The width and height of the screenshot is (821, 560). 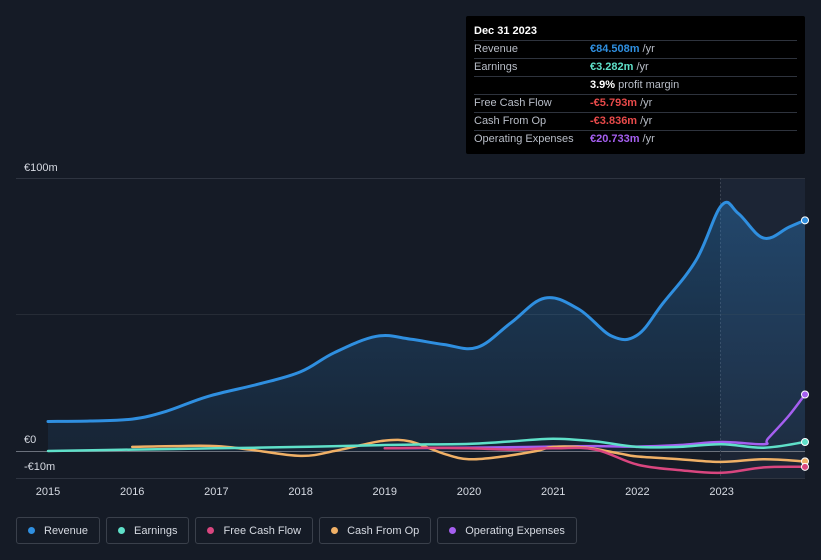 What do you see at coordinates (513, 103) in the screenshot?
I see `tooltip-row-label: Free Cash Flow` at bounding box center [513, 103].